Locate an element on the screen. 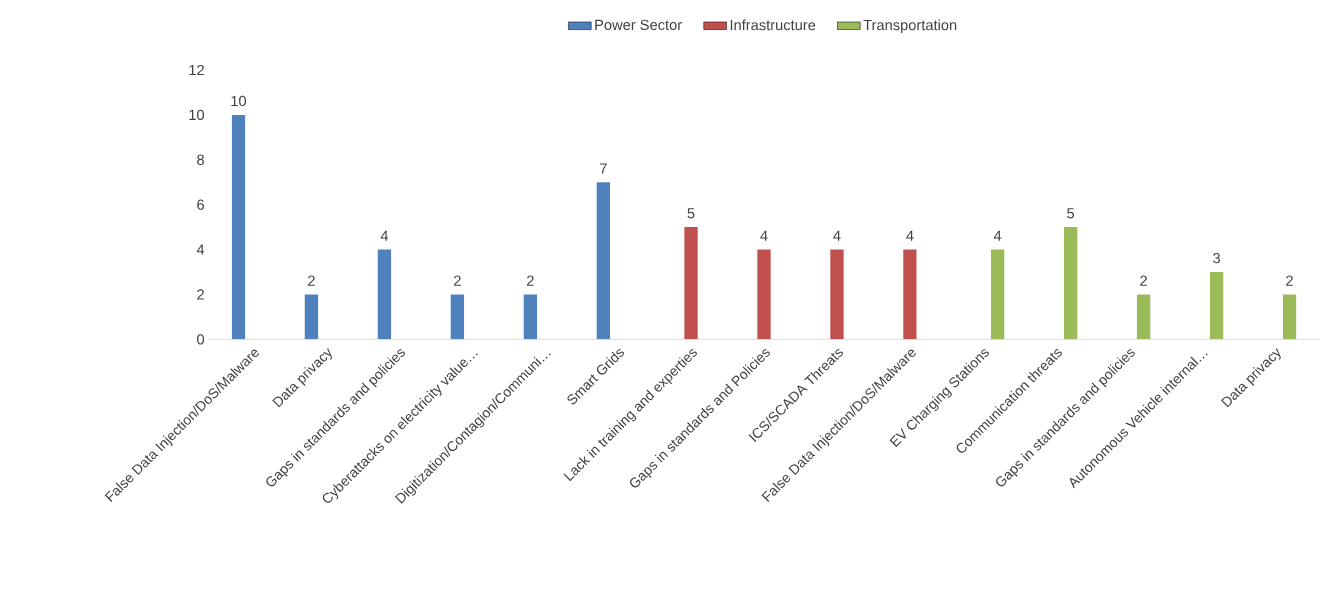 This screenshot has width=1342, height=607. y-tick-label: 4 is located at coordinates (200, 249).